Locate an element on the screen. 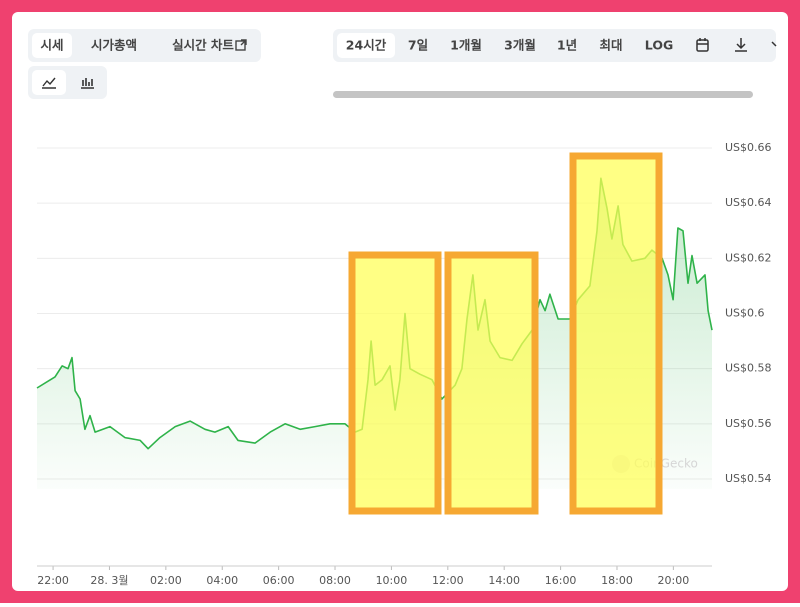  download-icon is located at coordinates (741, 45).